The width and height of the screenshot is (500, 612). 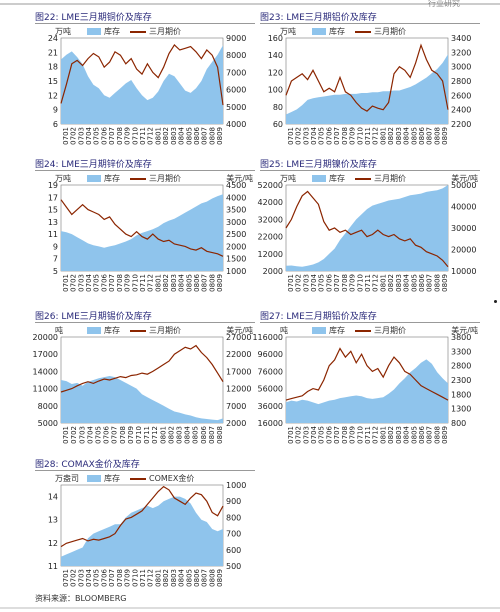 I want to click on left-tick-label: 14, so click(x=53, y=497).